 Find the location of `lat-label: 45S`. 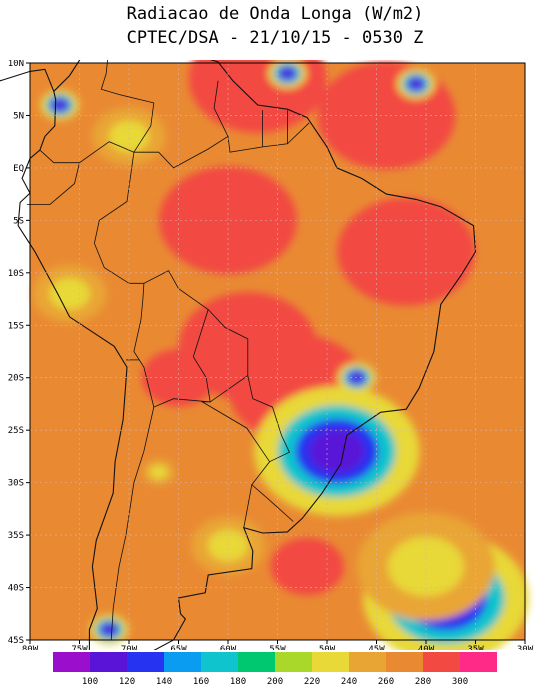

lat-label: 45S is located at coordinates (16, 641).